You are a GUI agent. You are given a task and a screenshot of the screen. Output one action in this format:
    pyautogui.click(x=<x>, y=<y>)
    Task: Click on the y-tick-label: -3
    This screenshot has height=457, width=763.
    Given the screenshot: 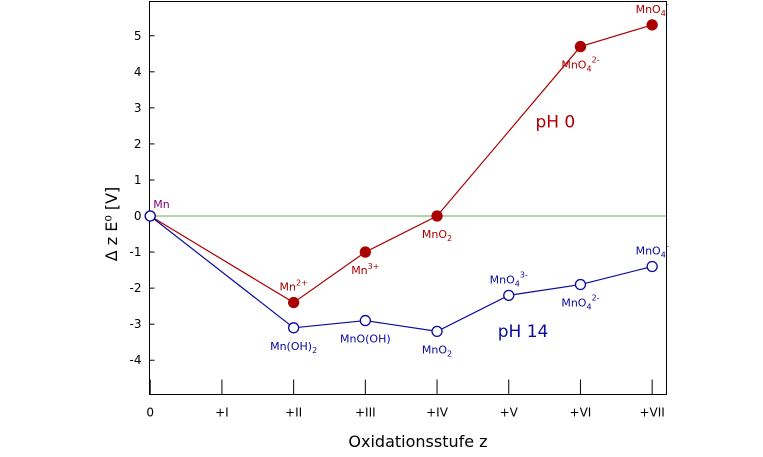 What is the action you would take?
    pyautogui.click(x=136, y=324)
    